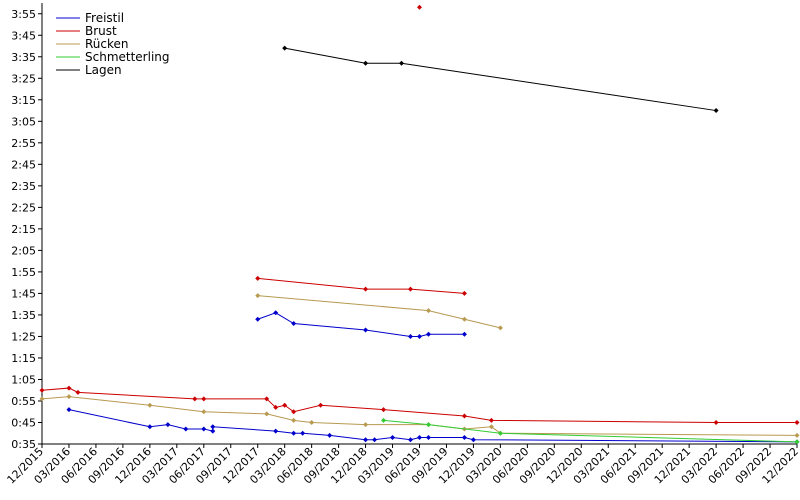 This screenshot has height=500, width=800. What do you see at coordinates (23, 35) in the screenshot?
I see `y-tick-label: 3:45` at bounding box center [23, 35].